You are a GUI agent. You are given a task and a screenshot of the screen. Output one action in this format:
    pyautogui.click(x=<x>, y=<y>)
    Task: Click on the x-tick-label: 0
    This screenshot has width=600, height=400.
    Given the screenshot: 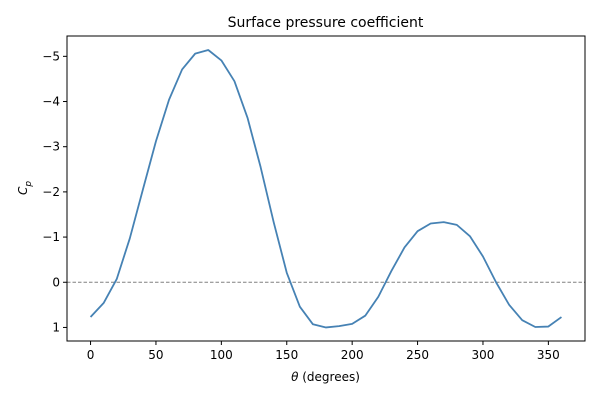 What is the action you would take?
    pyautogui.click(x=91, y=355)
    